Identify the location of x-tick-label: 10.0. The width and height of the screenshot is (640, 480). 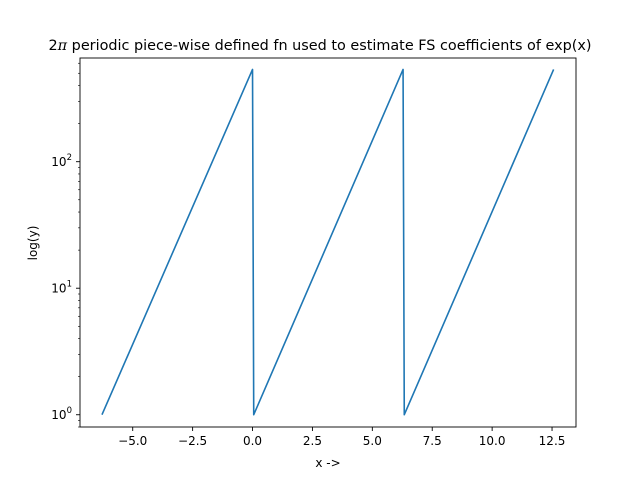
(492, 441).